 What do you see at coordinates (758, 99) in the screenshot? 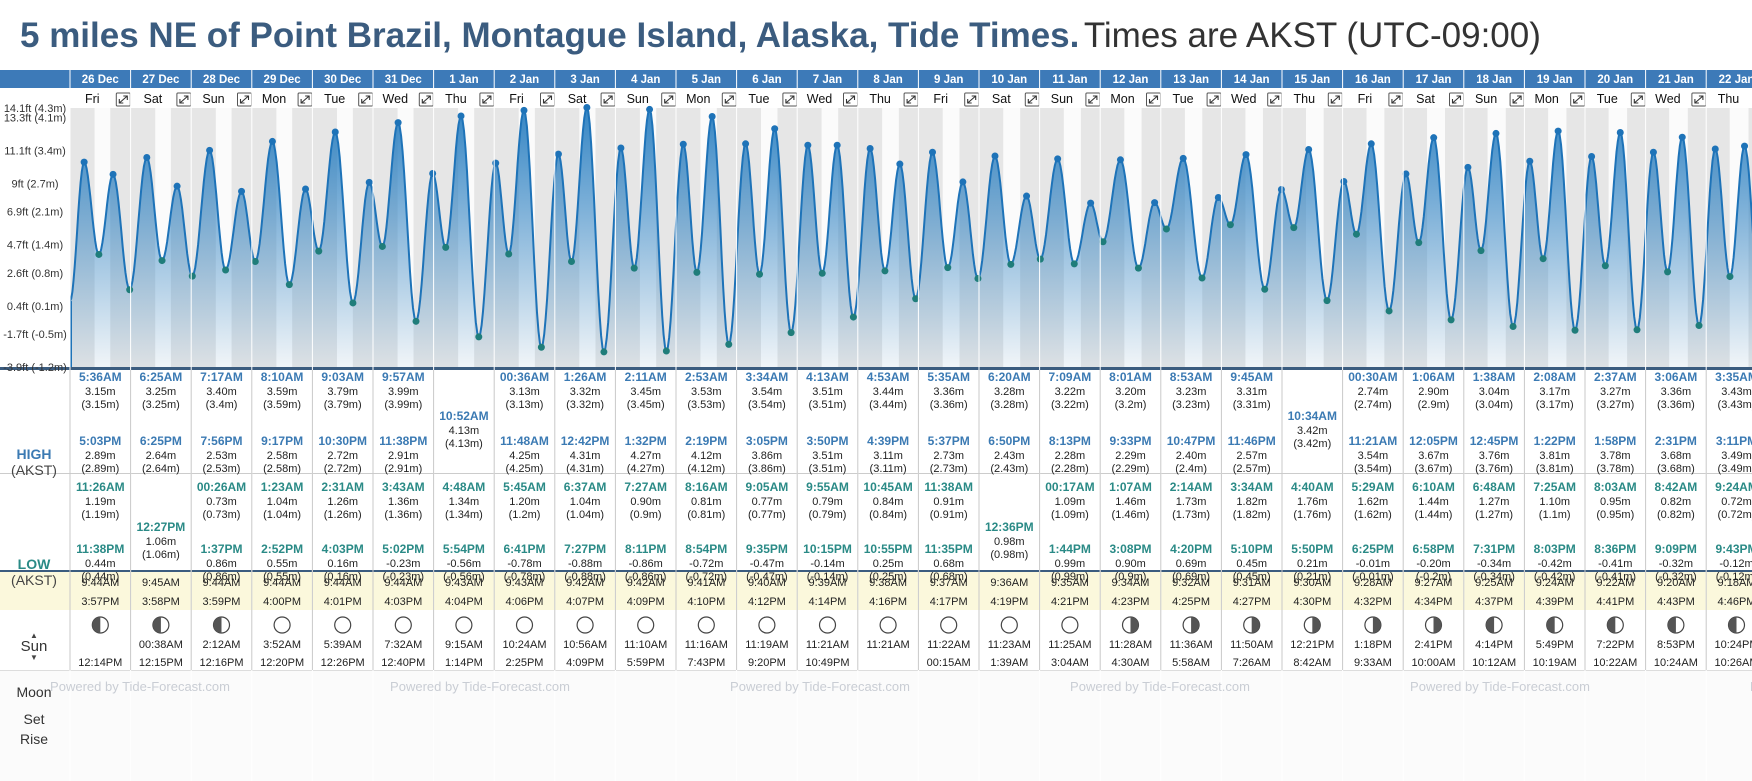
I see `weekday-label: Tue` at bounding box center [758, 99].